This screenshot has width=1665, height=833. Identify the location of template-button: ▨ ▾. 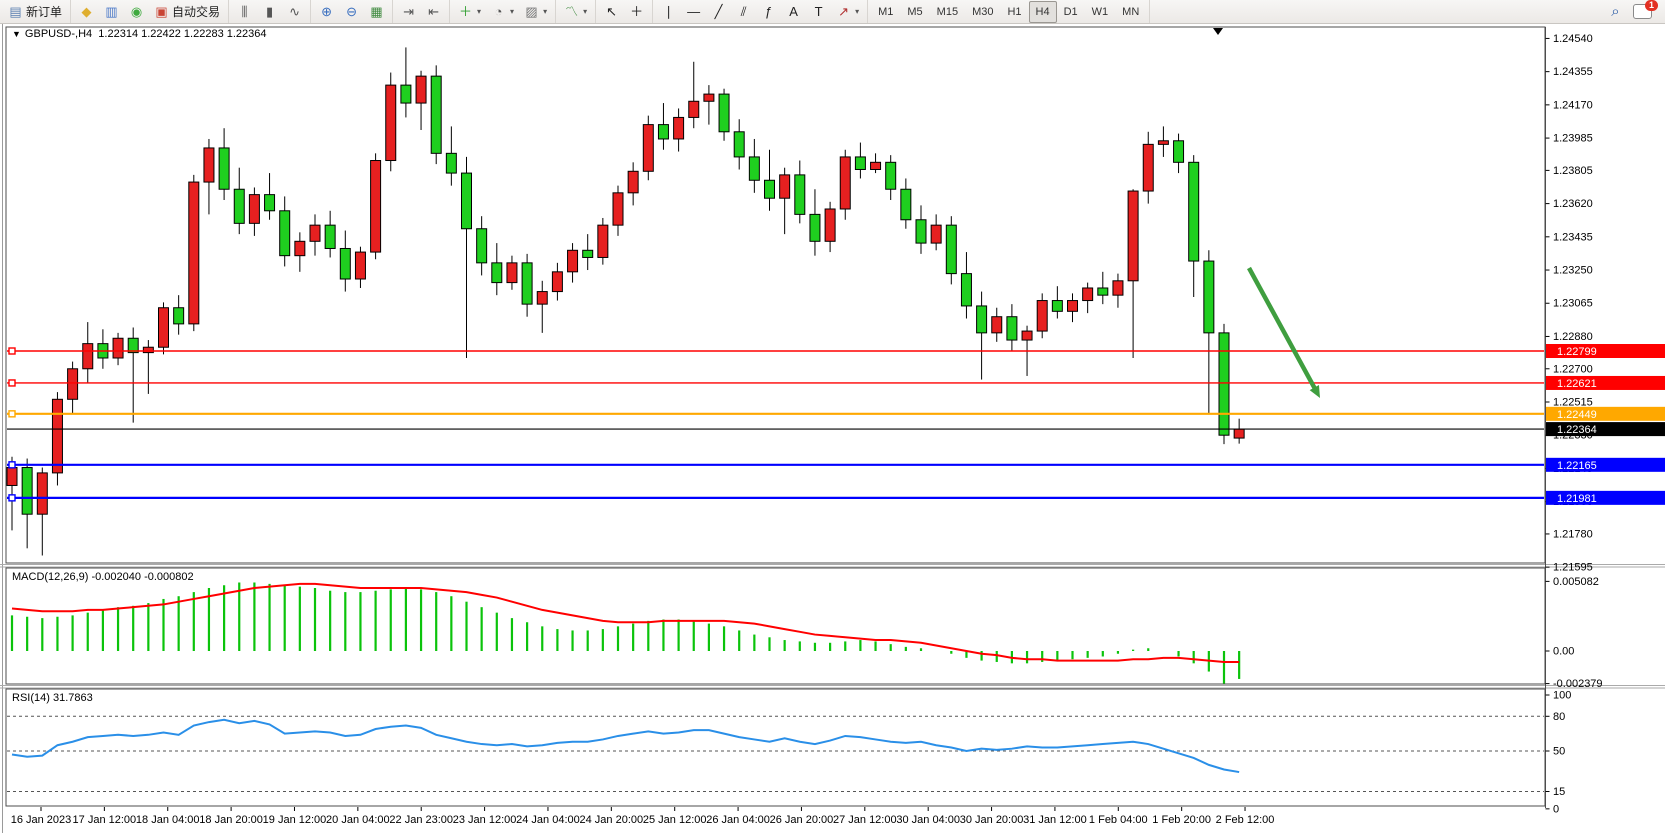
(535, 12).